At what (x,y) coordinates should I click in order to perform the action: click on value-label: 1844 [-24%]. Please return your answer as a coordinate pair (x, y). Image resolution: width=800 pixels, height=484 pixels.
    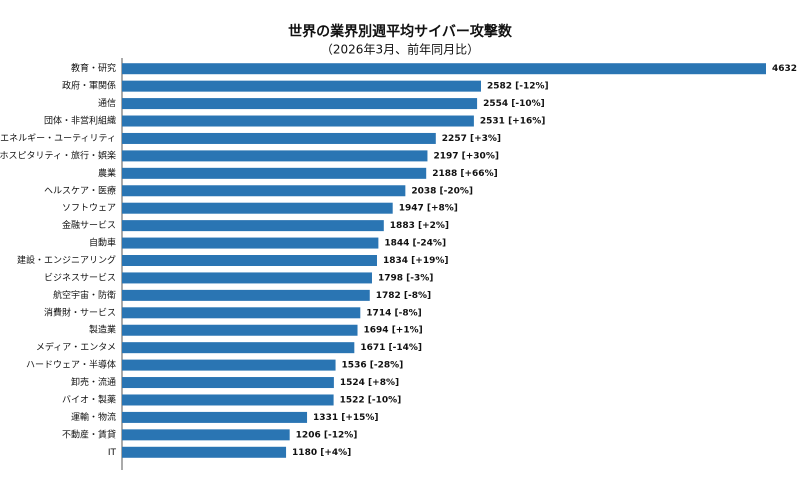
    Looking at the image, I should click on (415, 244).